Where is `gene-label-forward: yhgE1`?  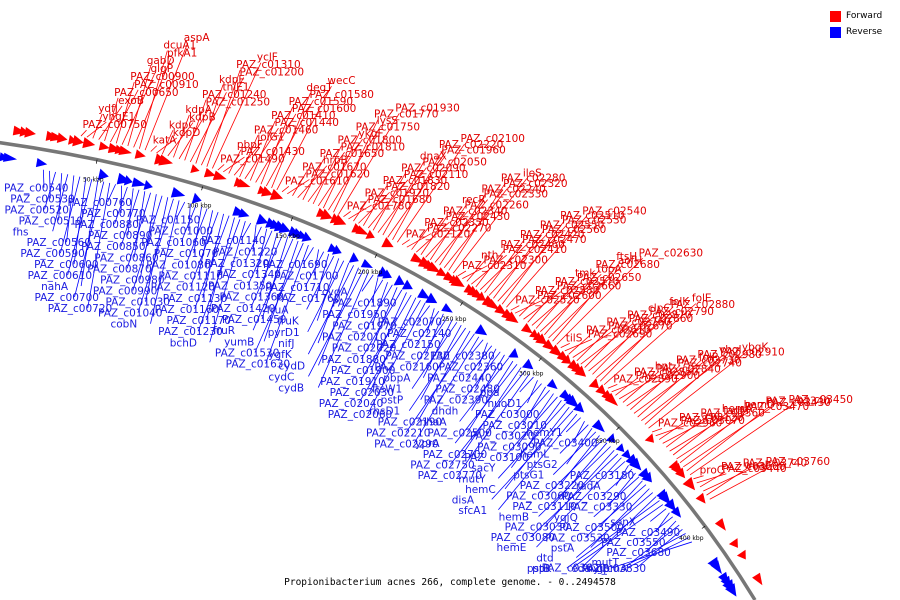
gene-label-forward: yhgE1 is located at coordinates (118, 117).